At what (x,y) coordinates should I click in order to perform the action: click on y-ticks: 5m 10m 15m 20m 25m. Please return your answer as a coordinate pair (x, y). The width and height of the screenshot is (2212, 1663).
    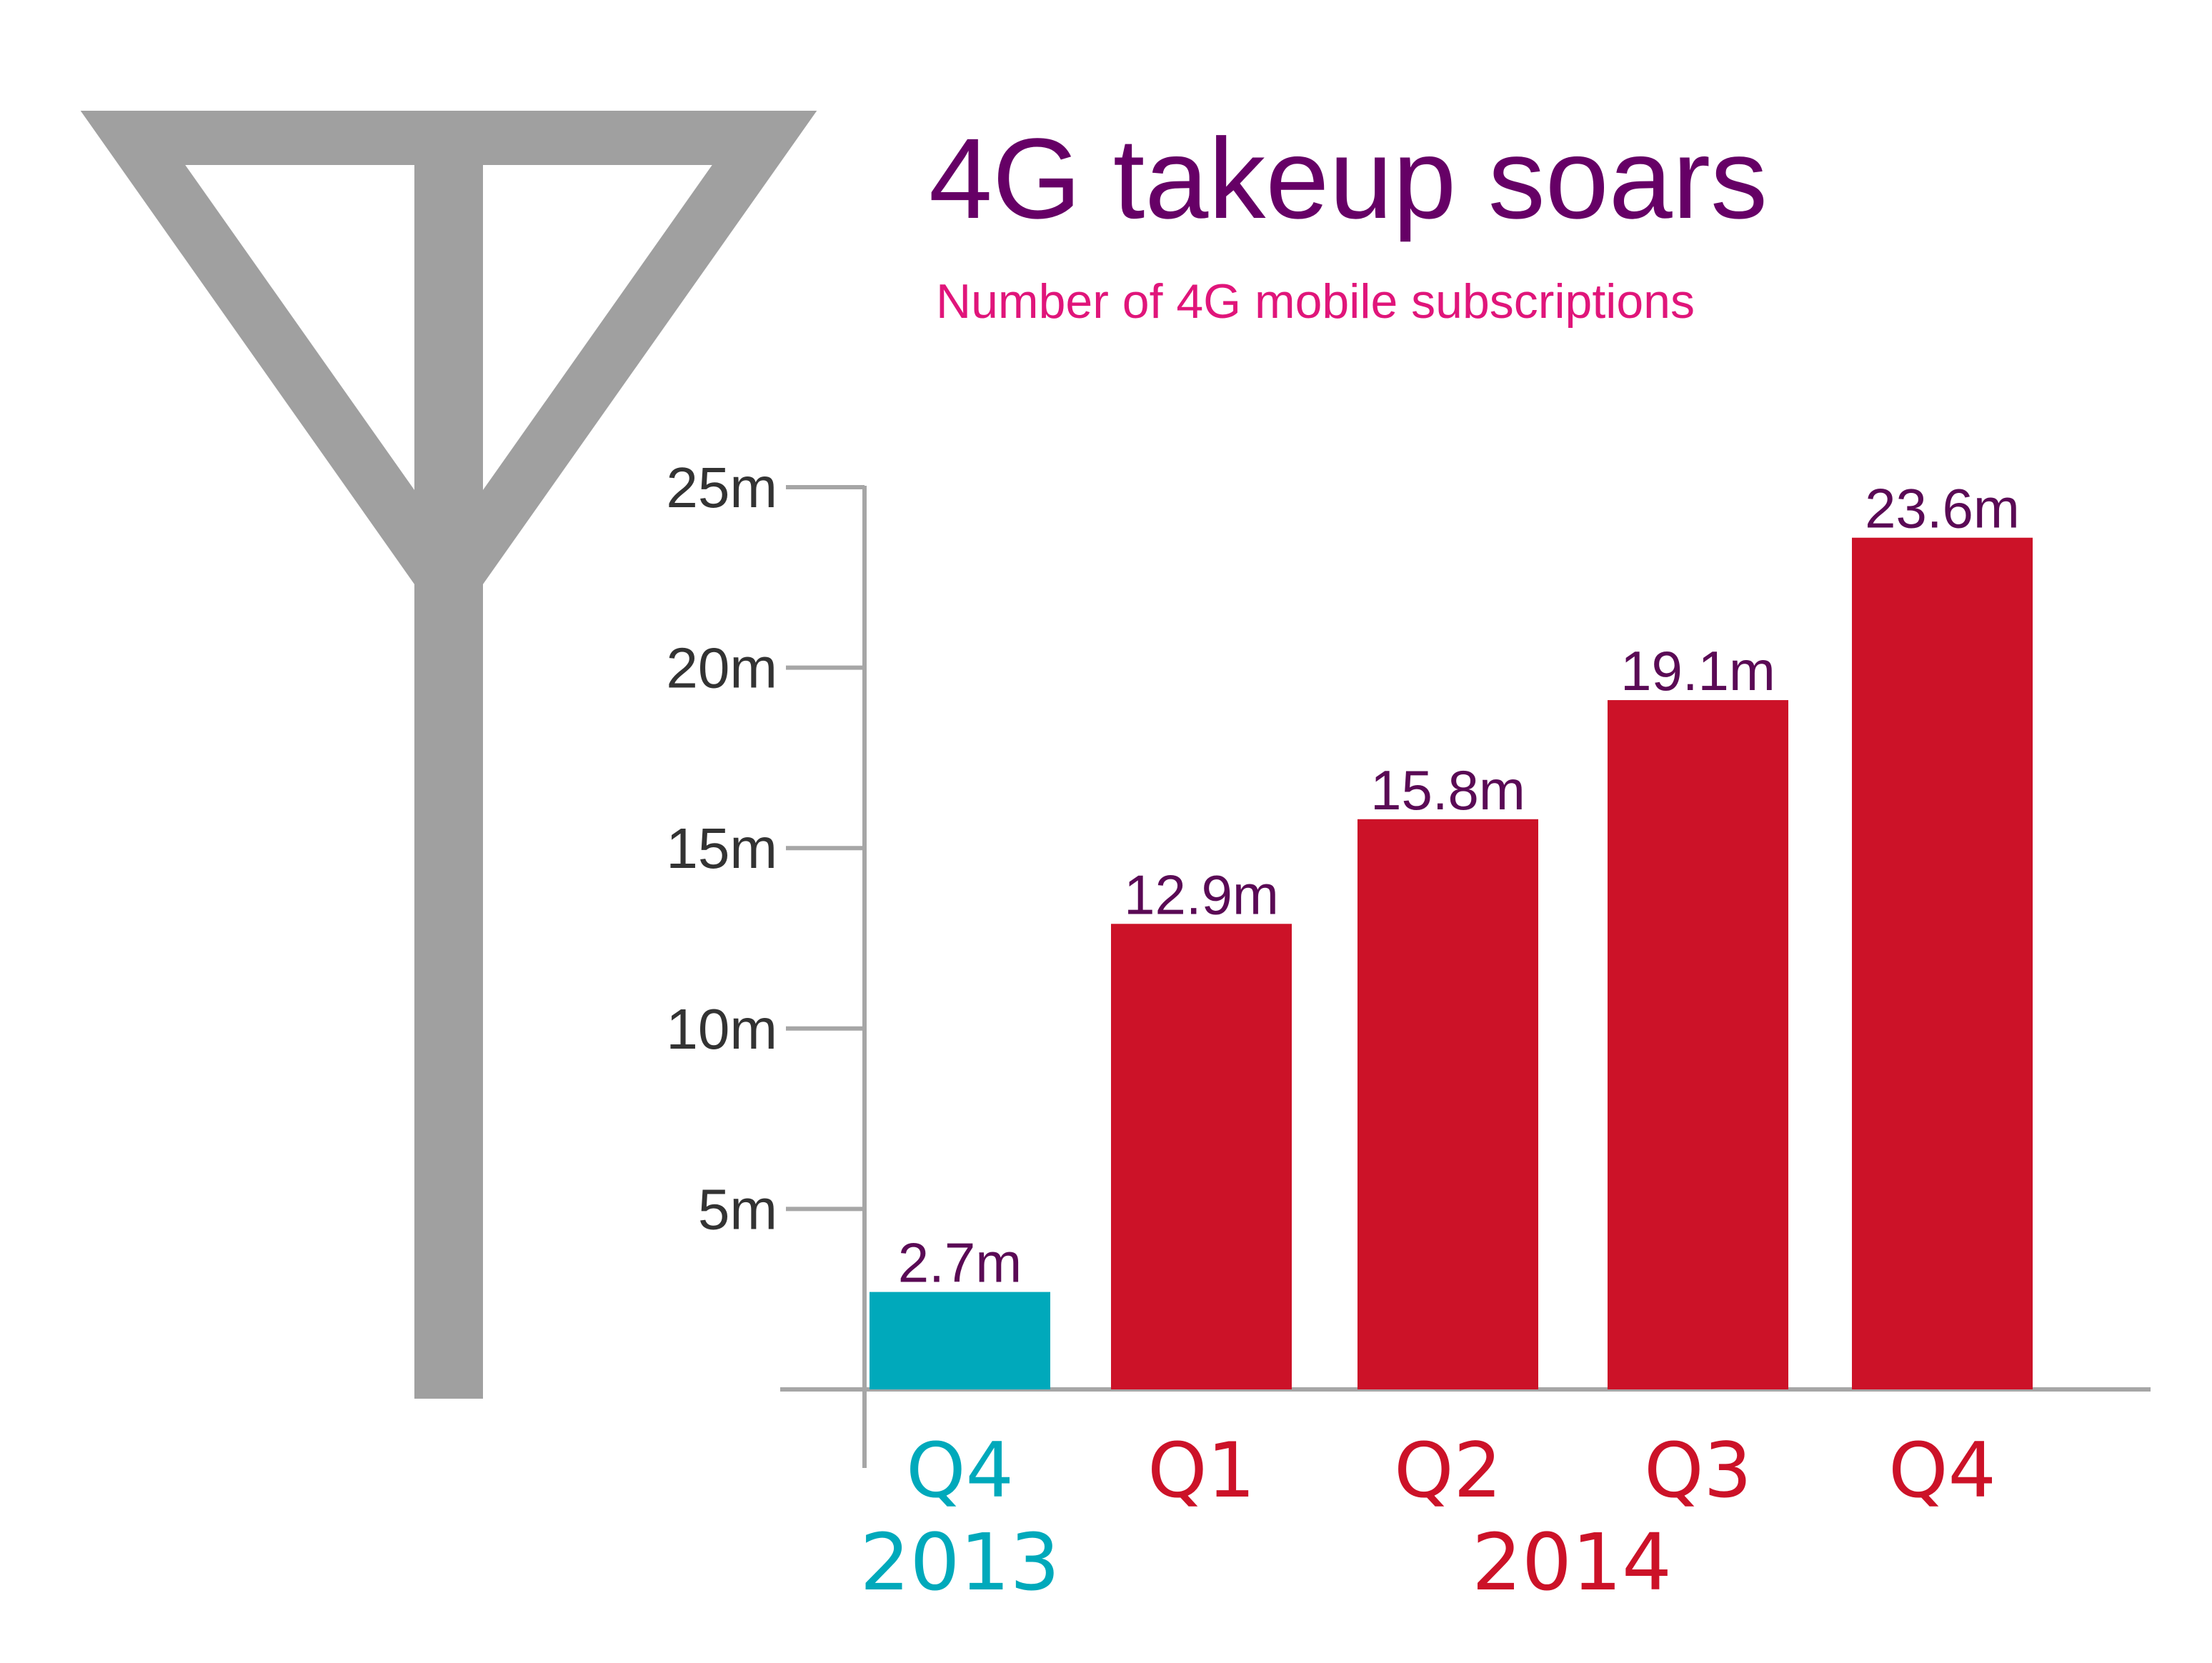
    Looking at the image, I should click on (766, 848).